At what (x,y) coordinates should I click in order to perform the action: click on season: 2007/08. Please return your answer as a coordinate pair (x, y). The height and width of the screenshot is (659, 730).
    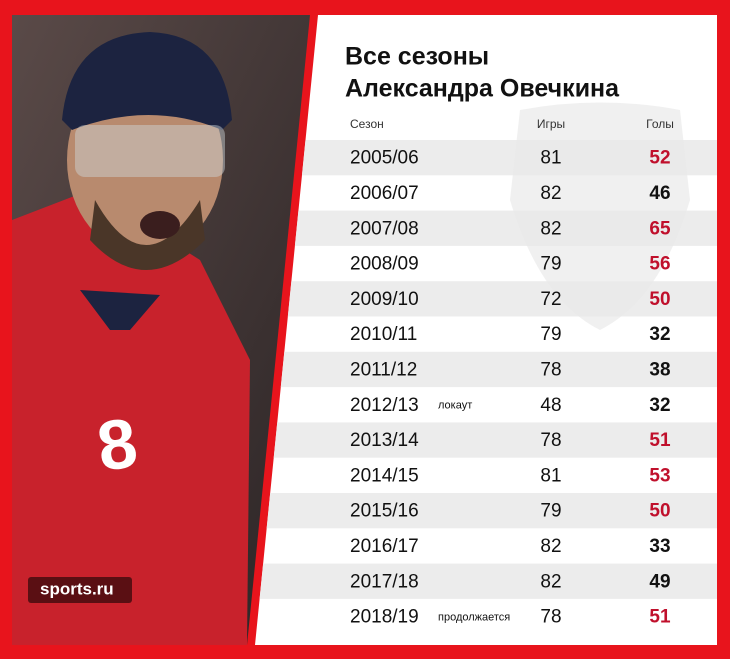
    Looking at the image, I should click on (384, 228).